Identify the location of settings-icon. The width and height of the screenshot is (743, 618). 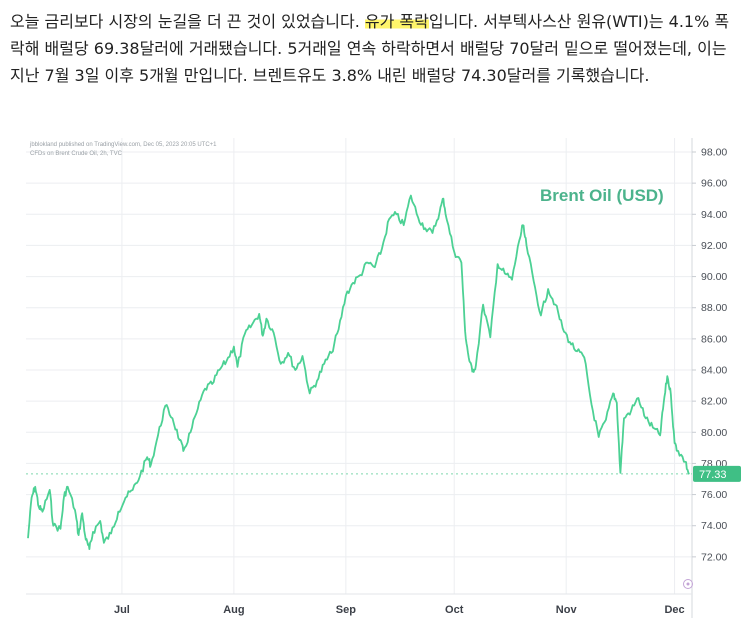
(688, 584).